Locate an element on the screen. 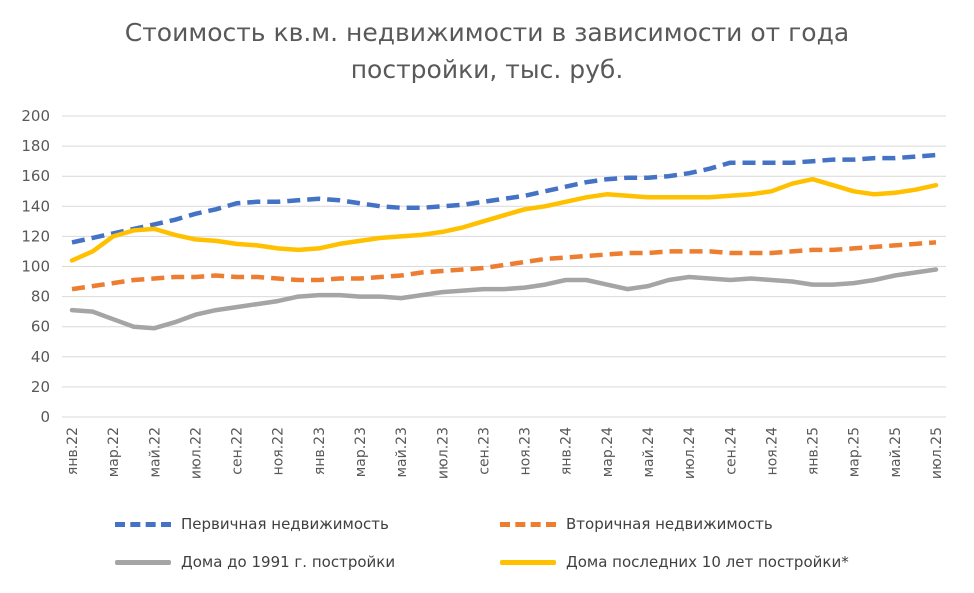 This screenshot has width=974, height=593. legend-item-2: Вторичная недвижимость is located at coordinates (636, 524).